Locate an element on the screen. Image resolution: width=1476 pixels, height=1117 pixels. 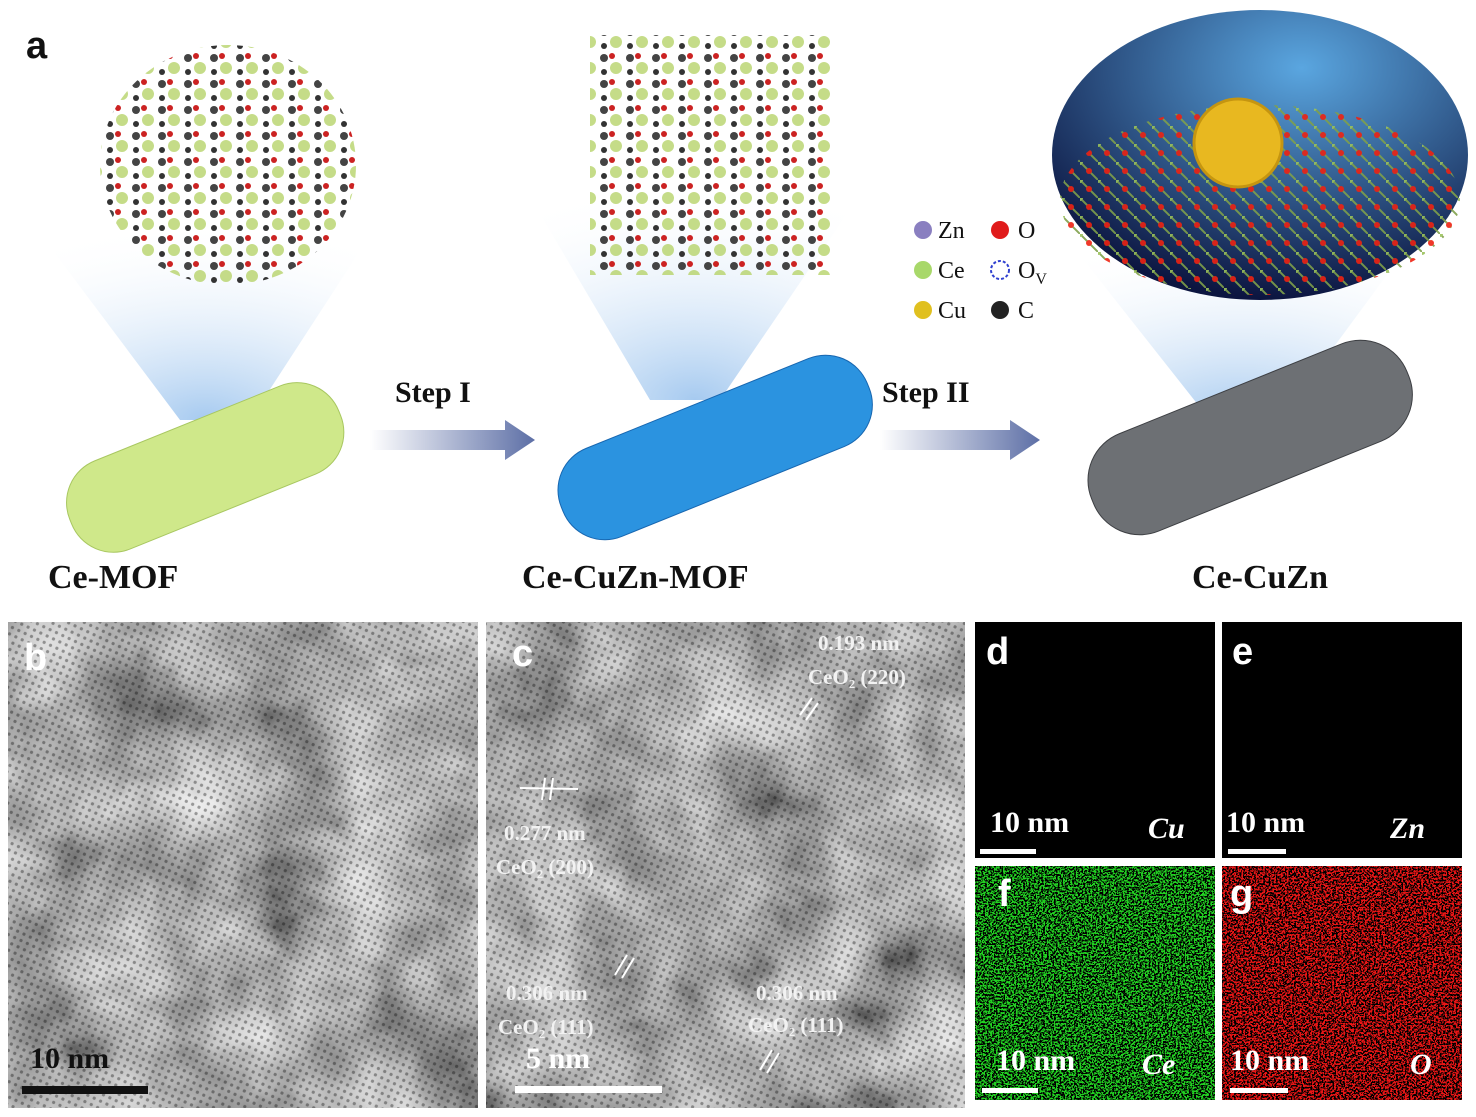
legend-label: OV is located at coordinates (1032, 273).